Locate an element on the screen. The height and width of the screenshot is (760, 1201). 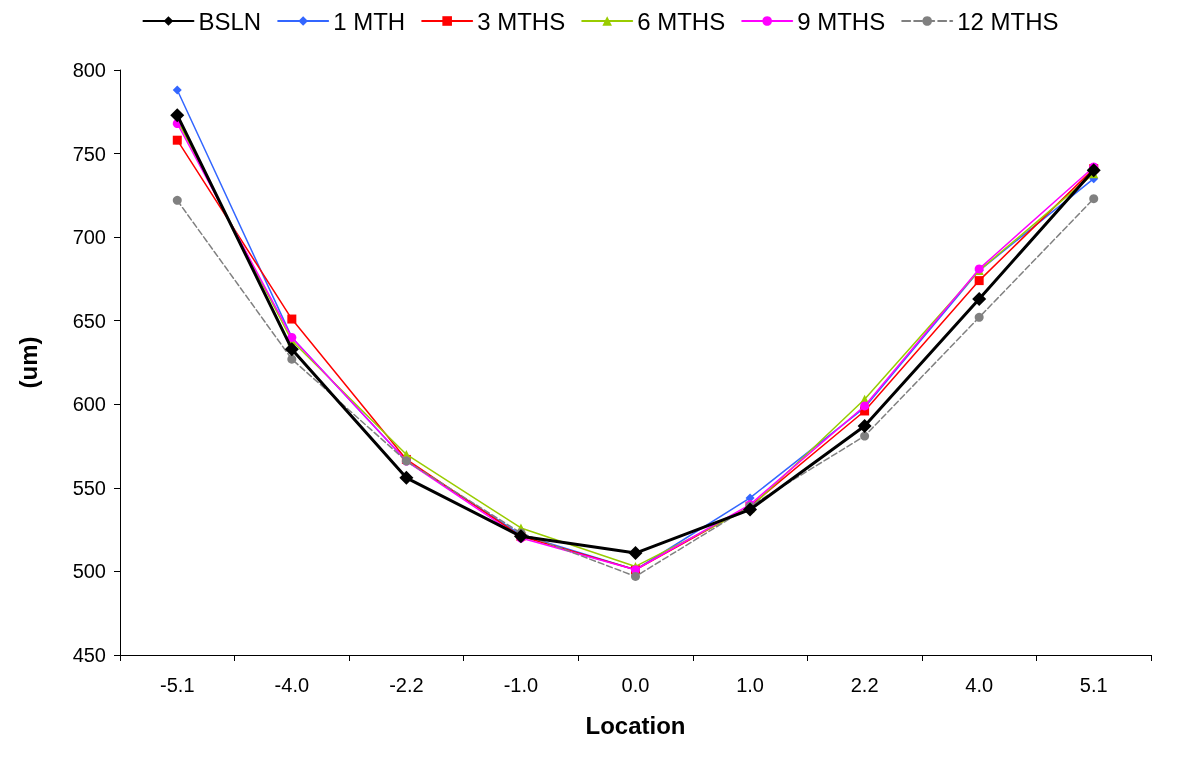
y-tick-label: 700 is located at coordinates (89, 237).